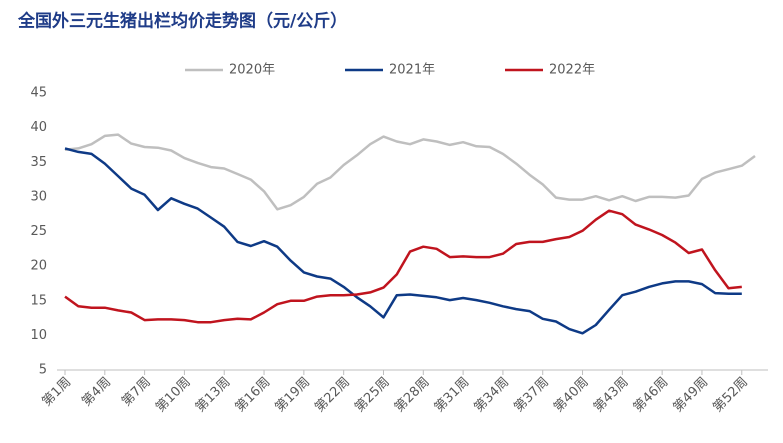 This screenshot has height=443, width=783. What do you see at coordinates (213, 395) in the screenshot?
I see `x-tick-label: 第13周` at bounding box center [213, 395].